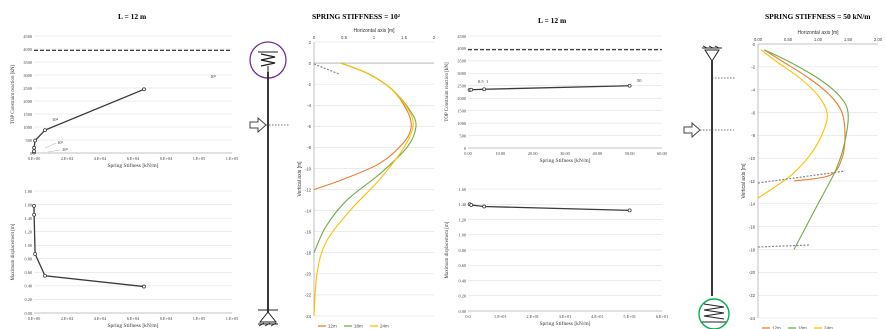 Image resolution: width=885 pixels, height=329 pixels. Describe the element at coordinates (462, 250) in the screenshot. I see `y-tick-label: 0.80` at that location.